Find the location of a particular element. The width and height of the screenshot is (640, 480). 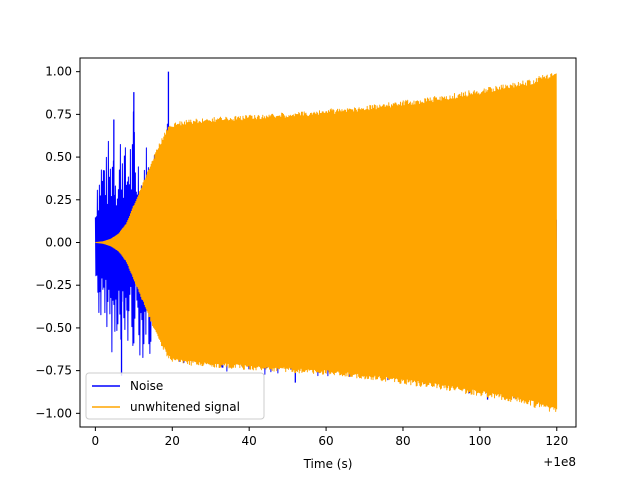

legend-box is located at coordinates (175, 396).